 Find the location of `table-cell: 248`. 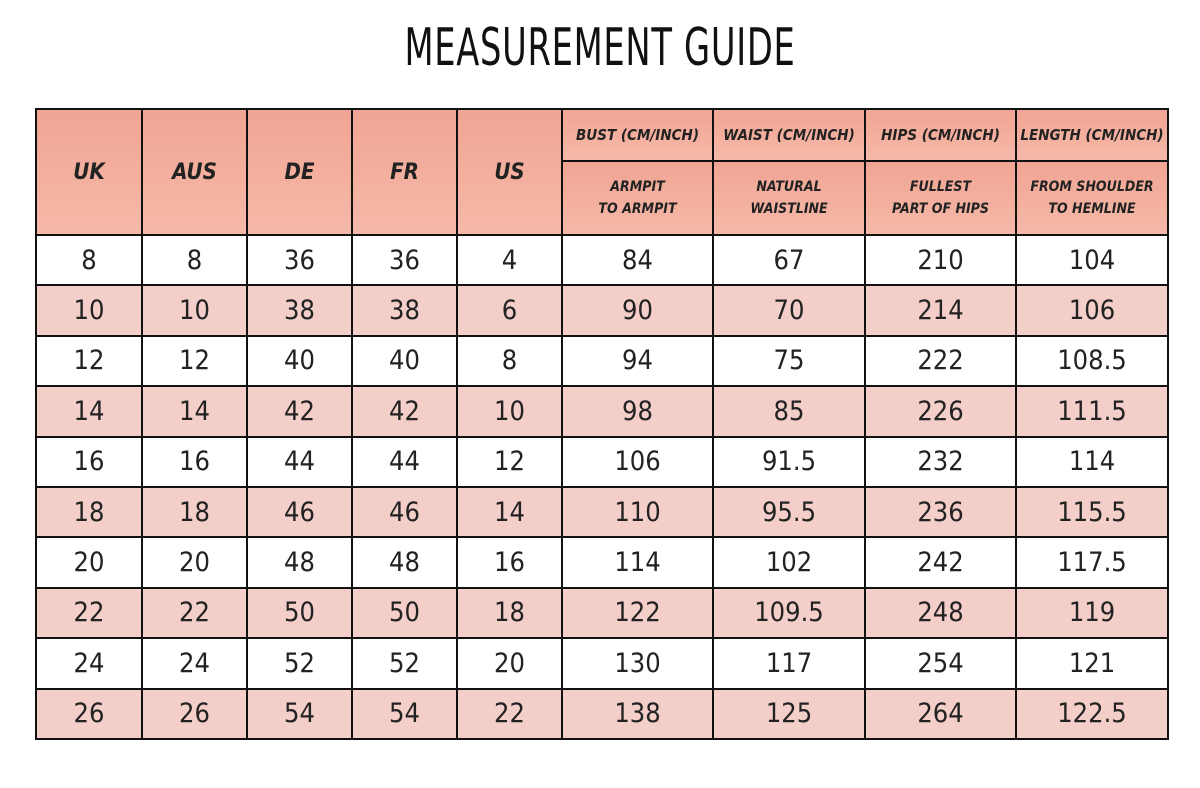

table-cell: 248 is located at coordinates (940, 613).